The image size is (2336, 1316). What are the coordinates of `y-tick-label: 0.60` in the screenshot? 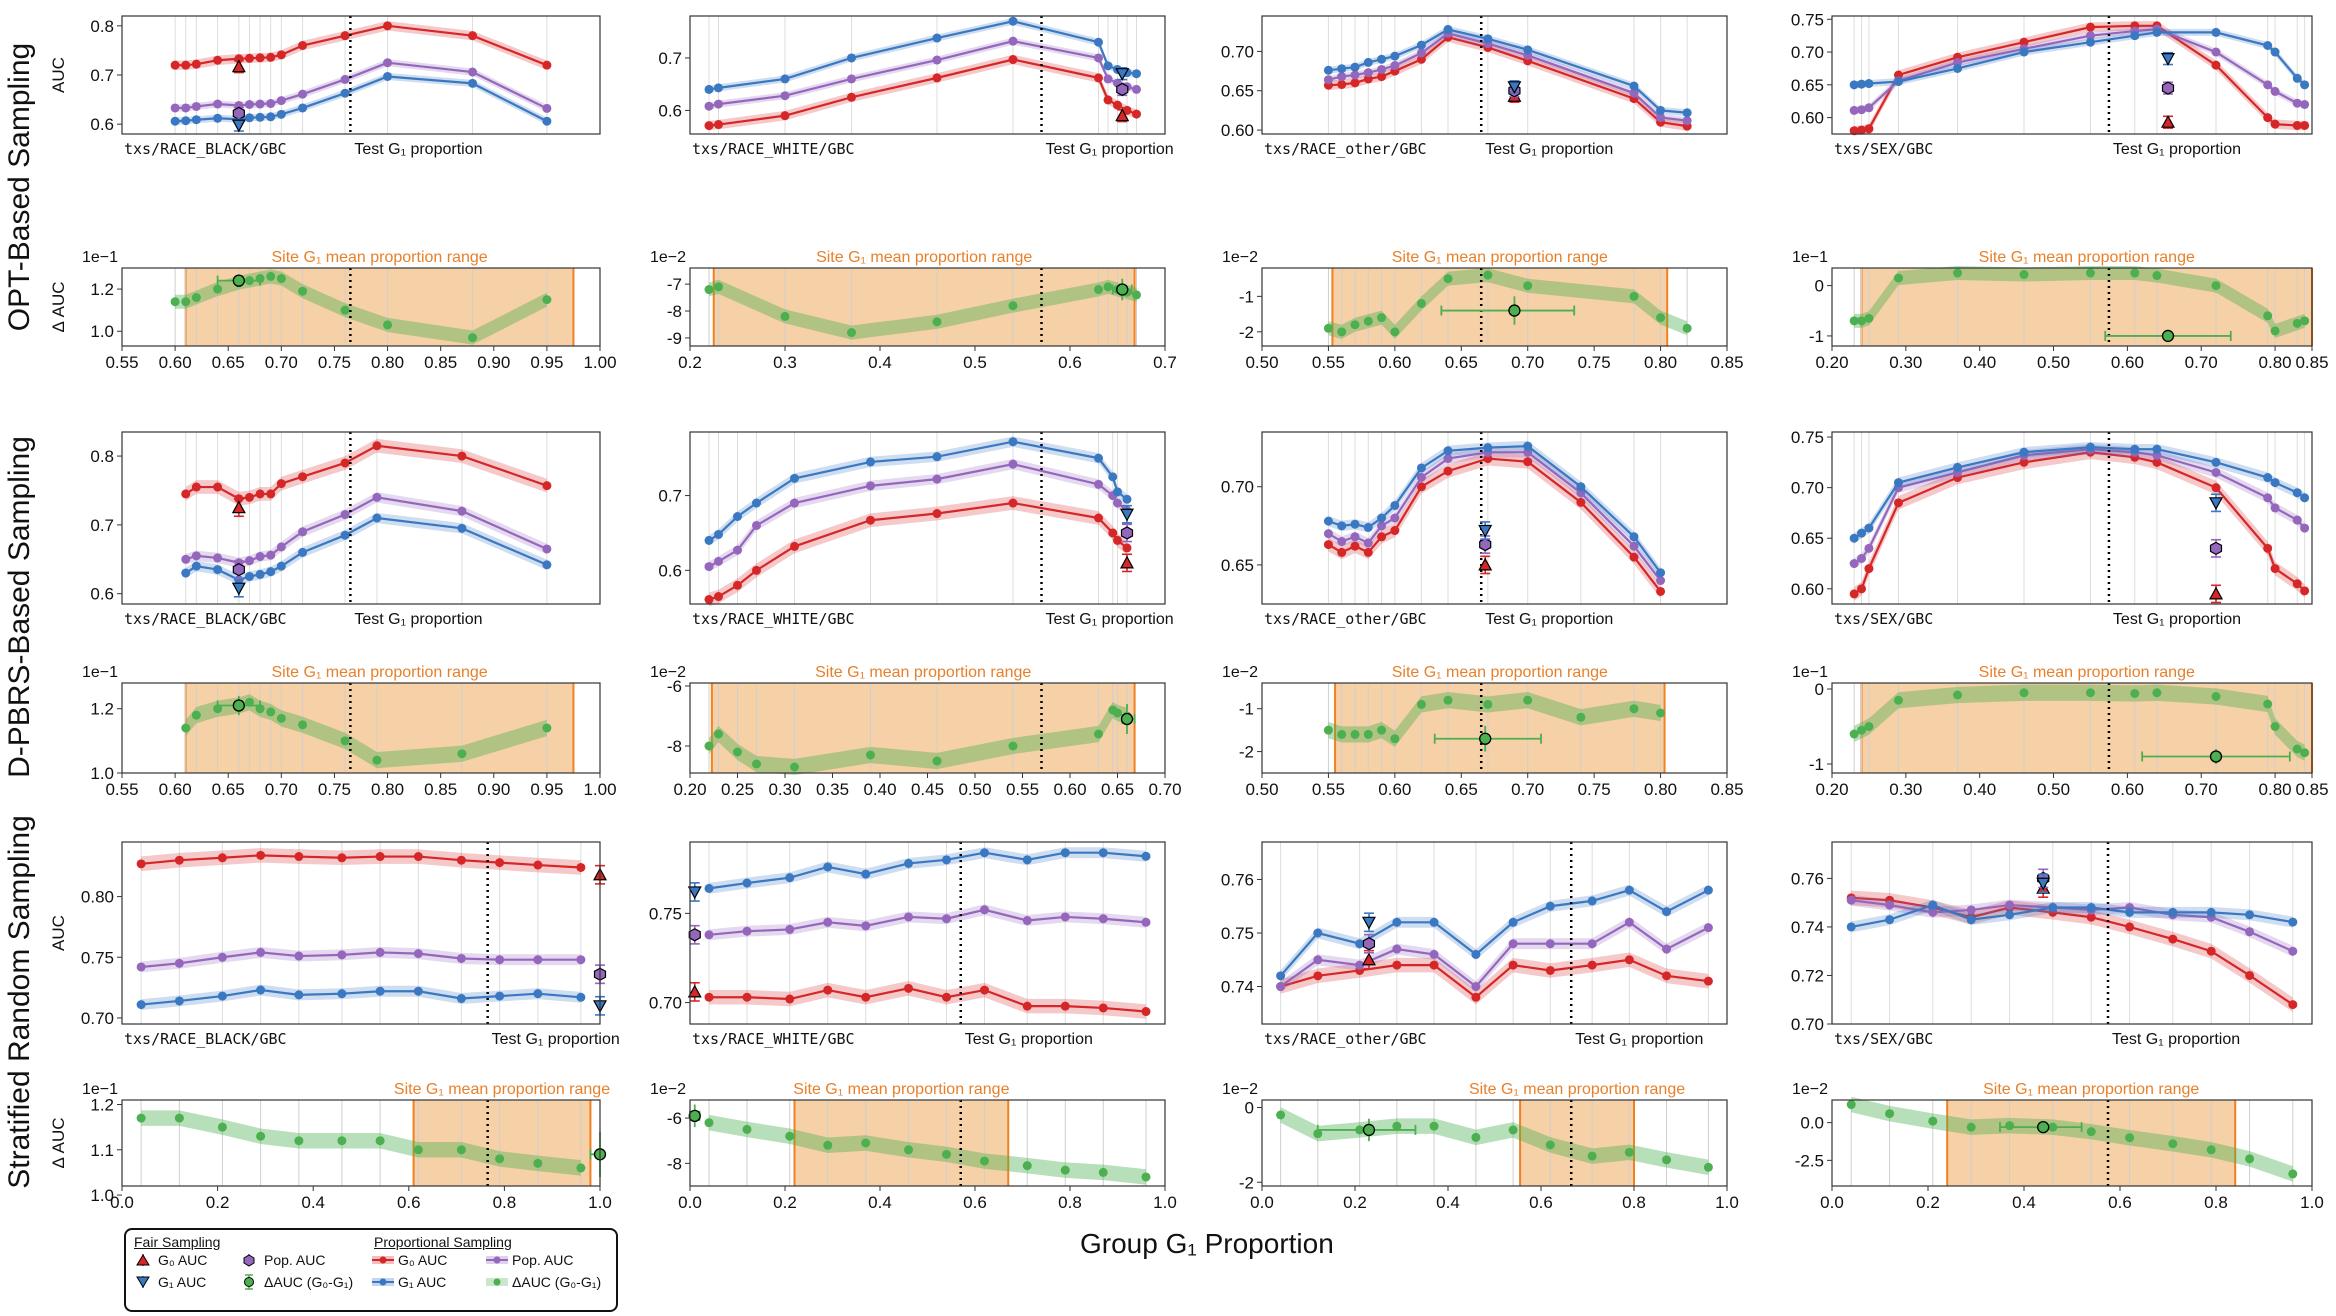 It's located at (1807, 118).